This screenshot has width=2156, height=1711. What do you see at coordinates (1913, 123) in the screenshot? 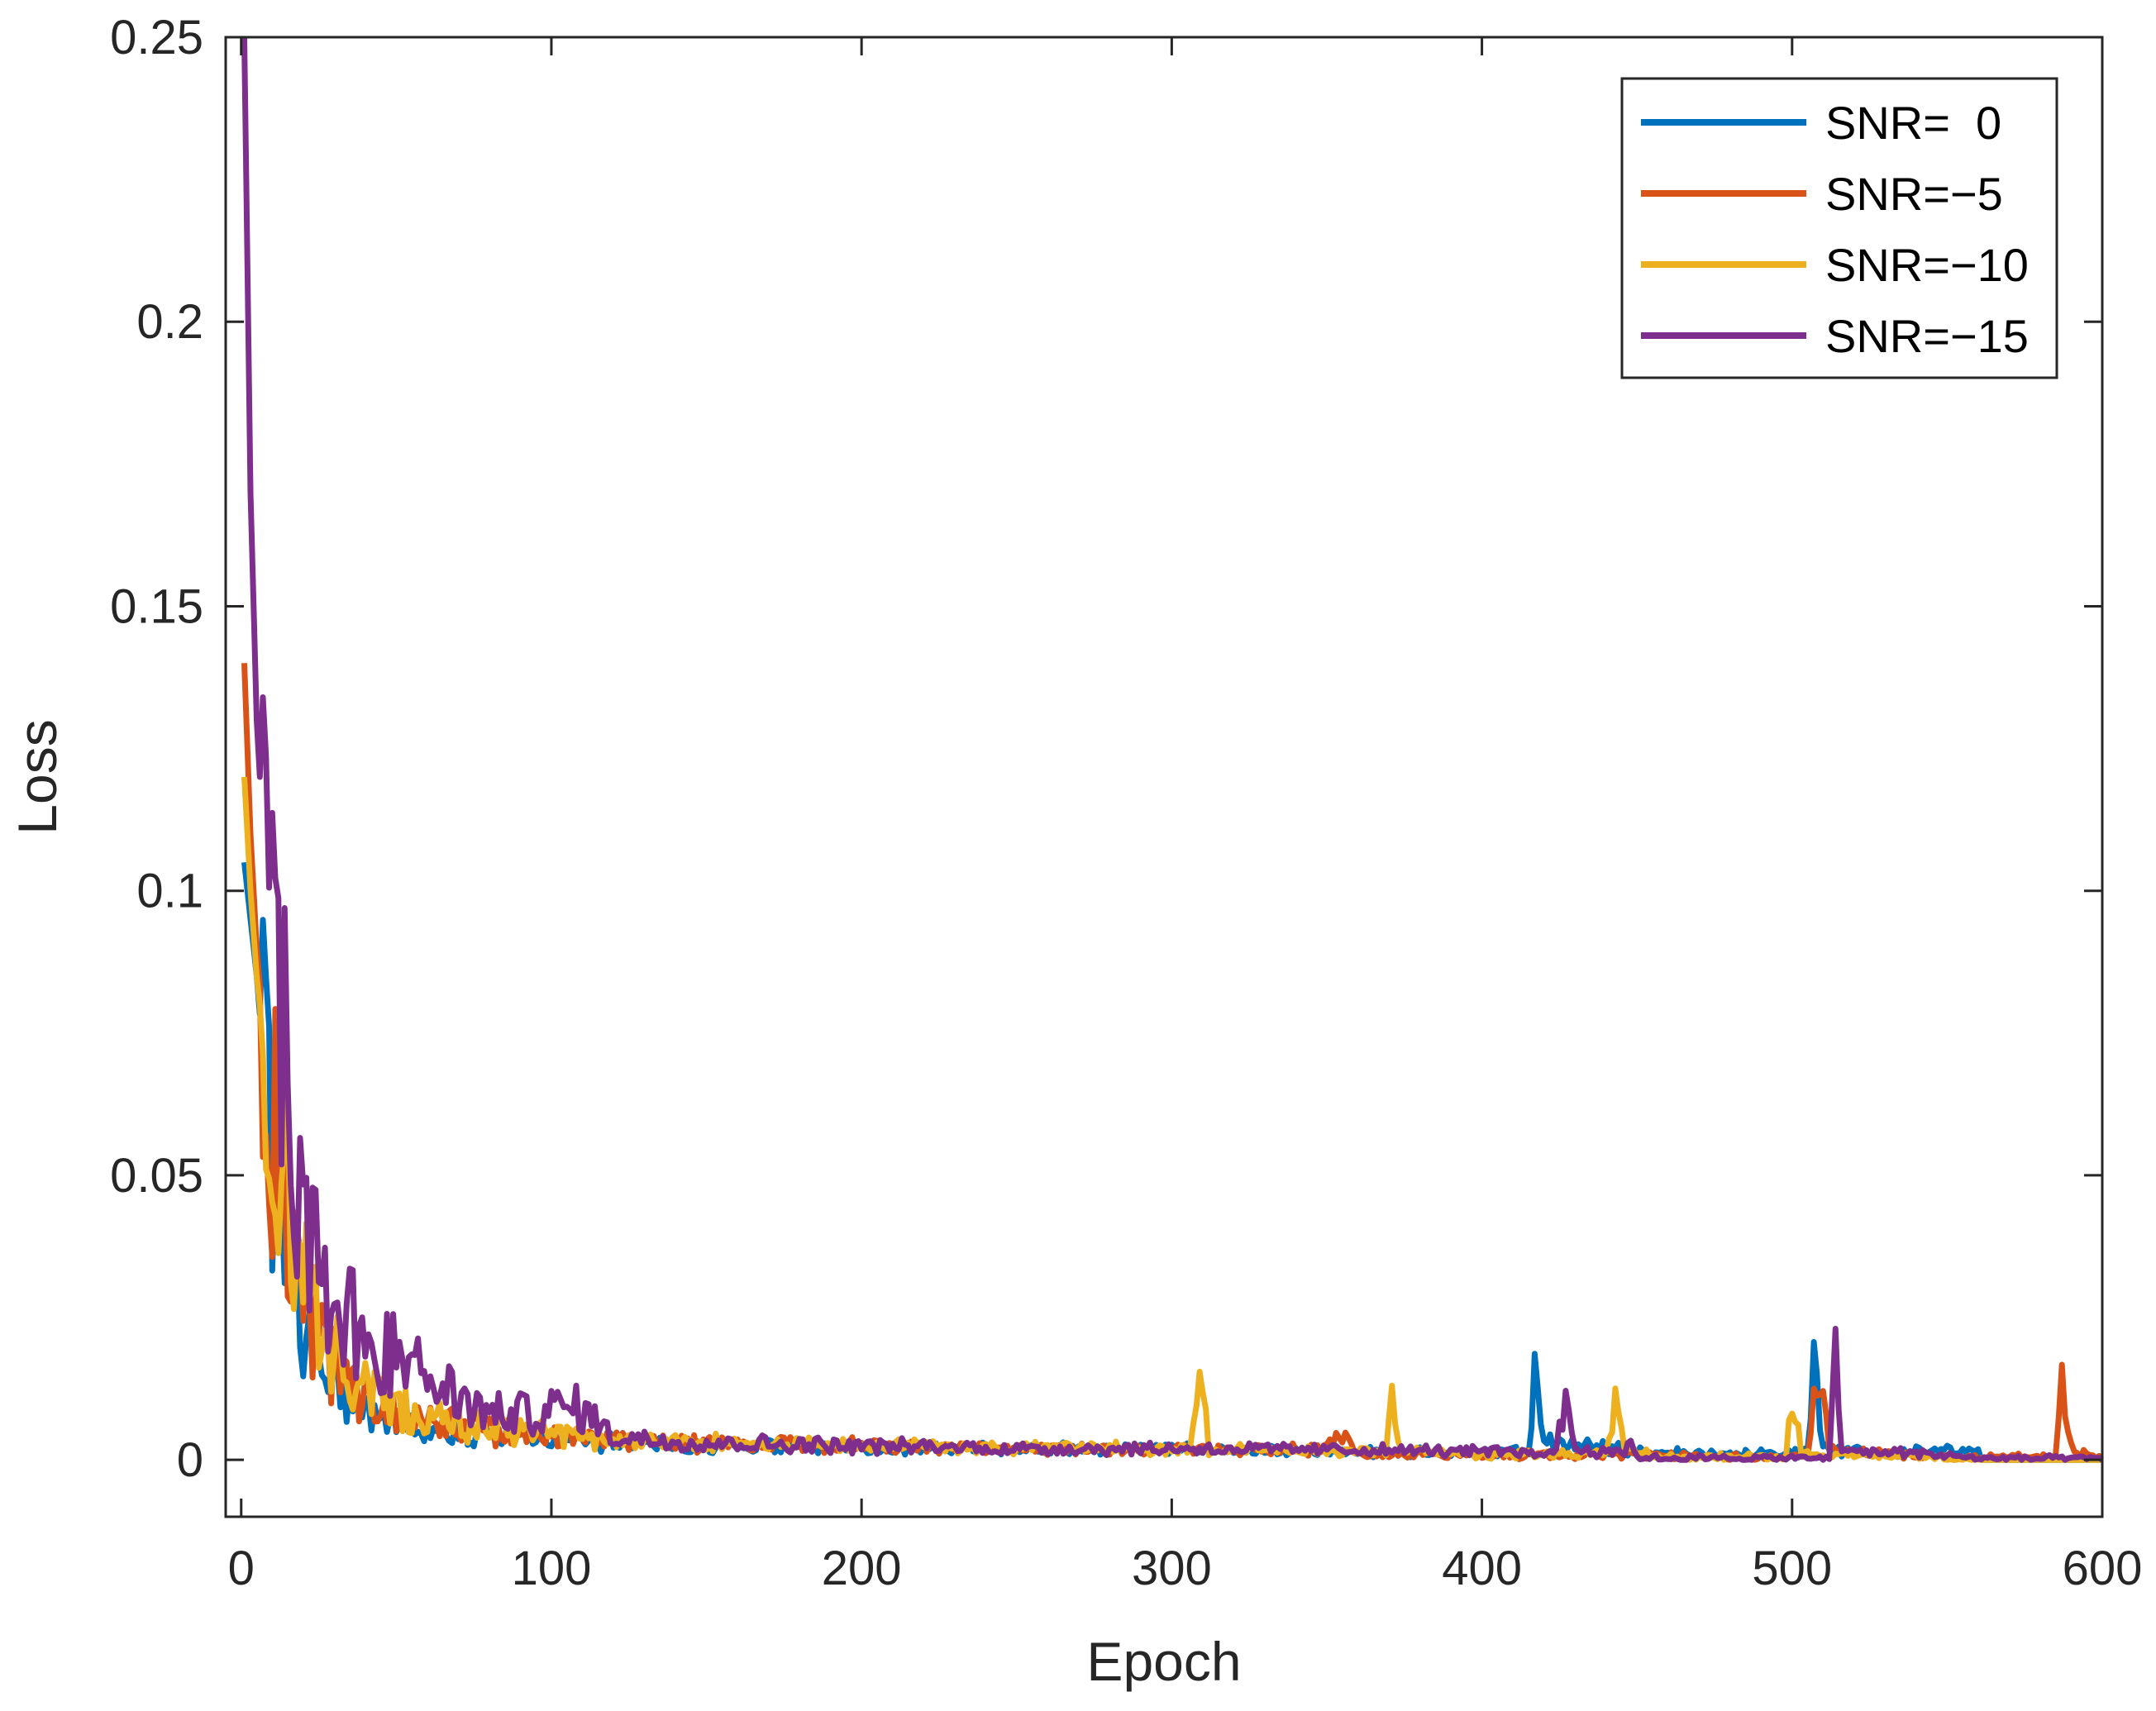
I see `legend-label-1: SNR= 0` at bounding box center [1913, 123].